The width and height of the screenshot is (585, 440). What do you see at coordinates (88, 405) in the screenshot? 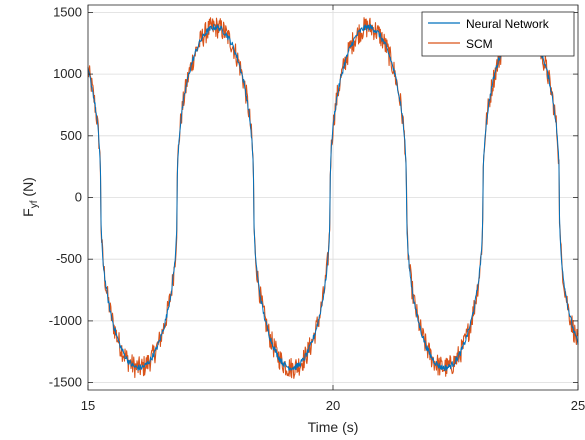
I see `x-tick-label: 15` at bounding box center [88, 405].